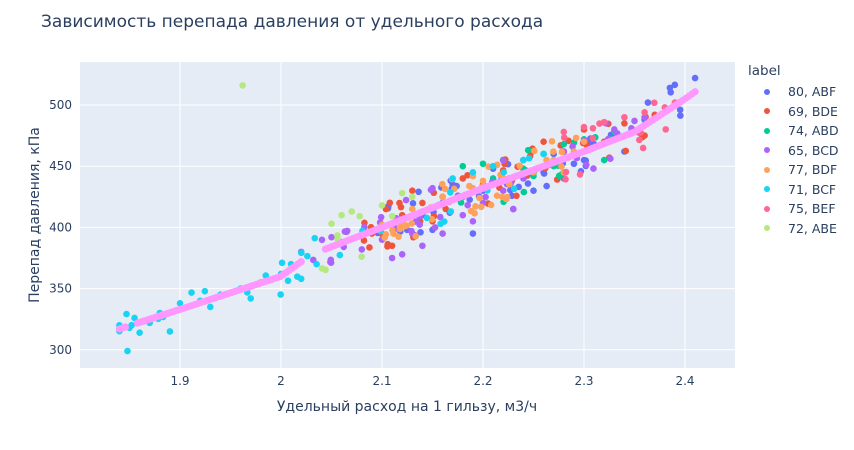 This screenshot has width=854, height=450. What do you see at coordinates (583, 381) in the screenshot?
I see `x-tick-label: 2.3` at bounding box center [583, 381].